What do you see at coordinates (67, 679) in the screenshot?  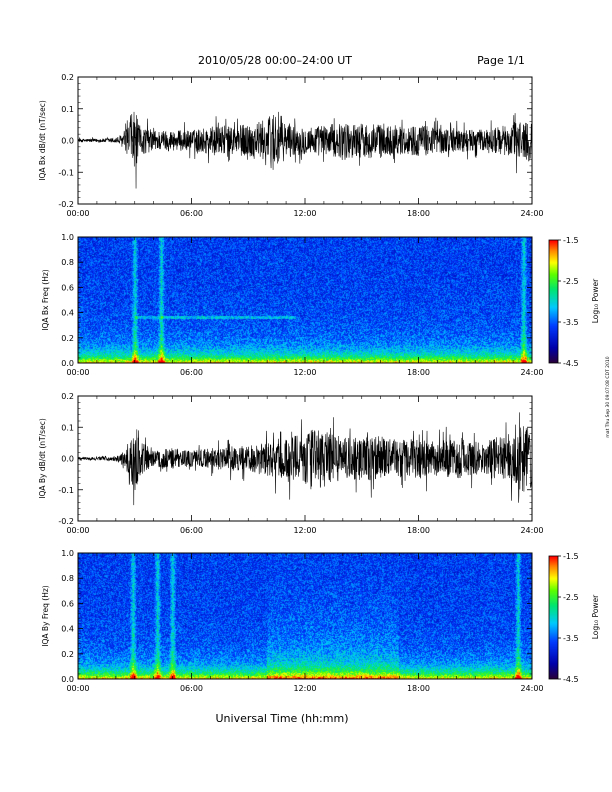 I see `by-spectrogram-ytick-label: 0.0` at bounding box center [67, 679].